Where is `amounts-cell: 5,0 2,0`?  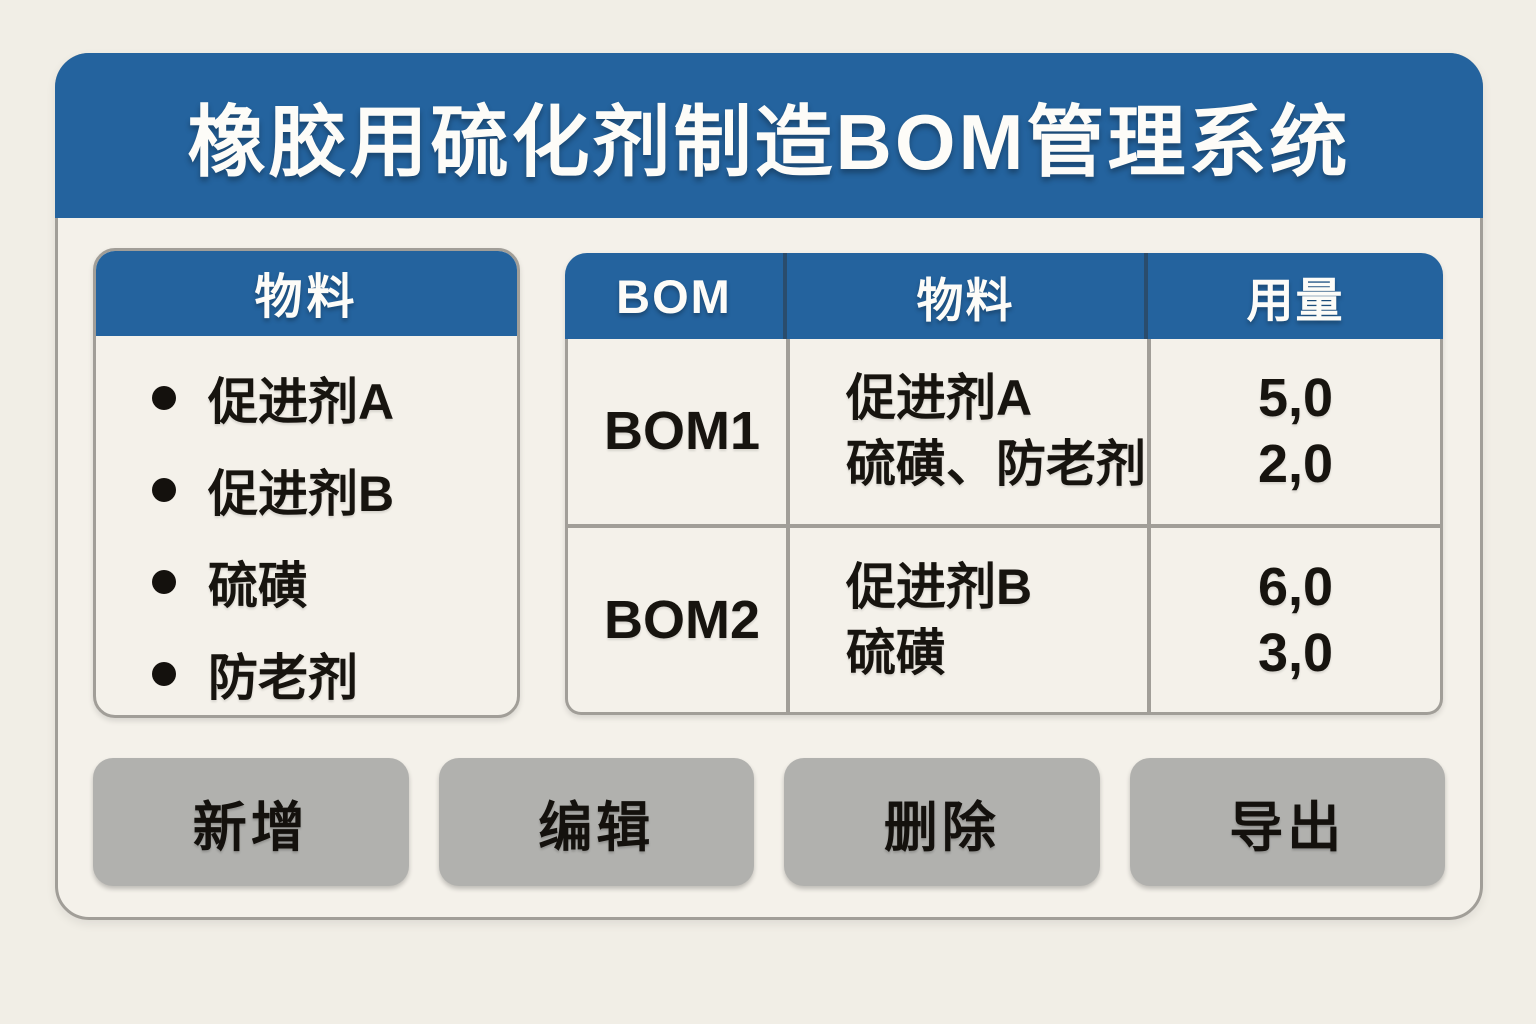 amounts-cell: 5,0 2,0 is located at coordinates (1295, 431).